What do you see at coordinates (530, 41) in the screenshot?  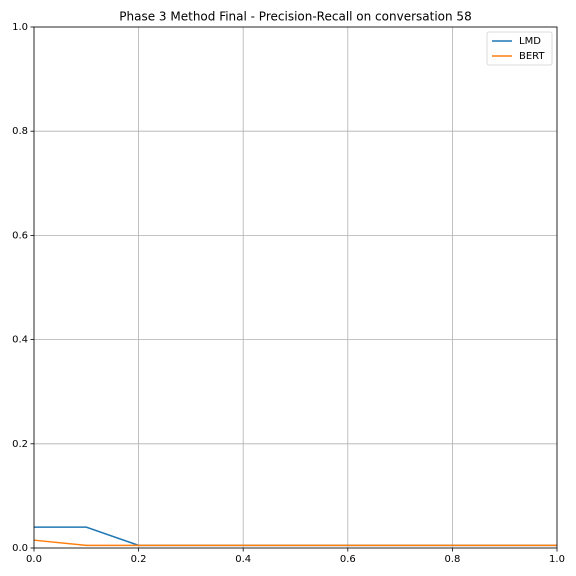 I see `legend-label: LMD` at bounding box center [530, 41].